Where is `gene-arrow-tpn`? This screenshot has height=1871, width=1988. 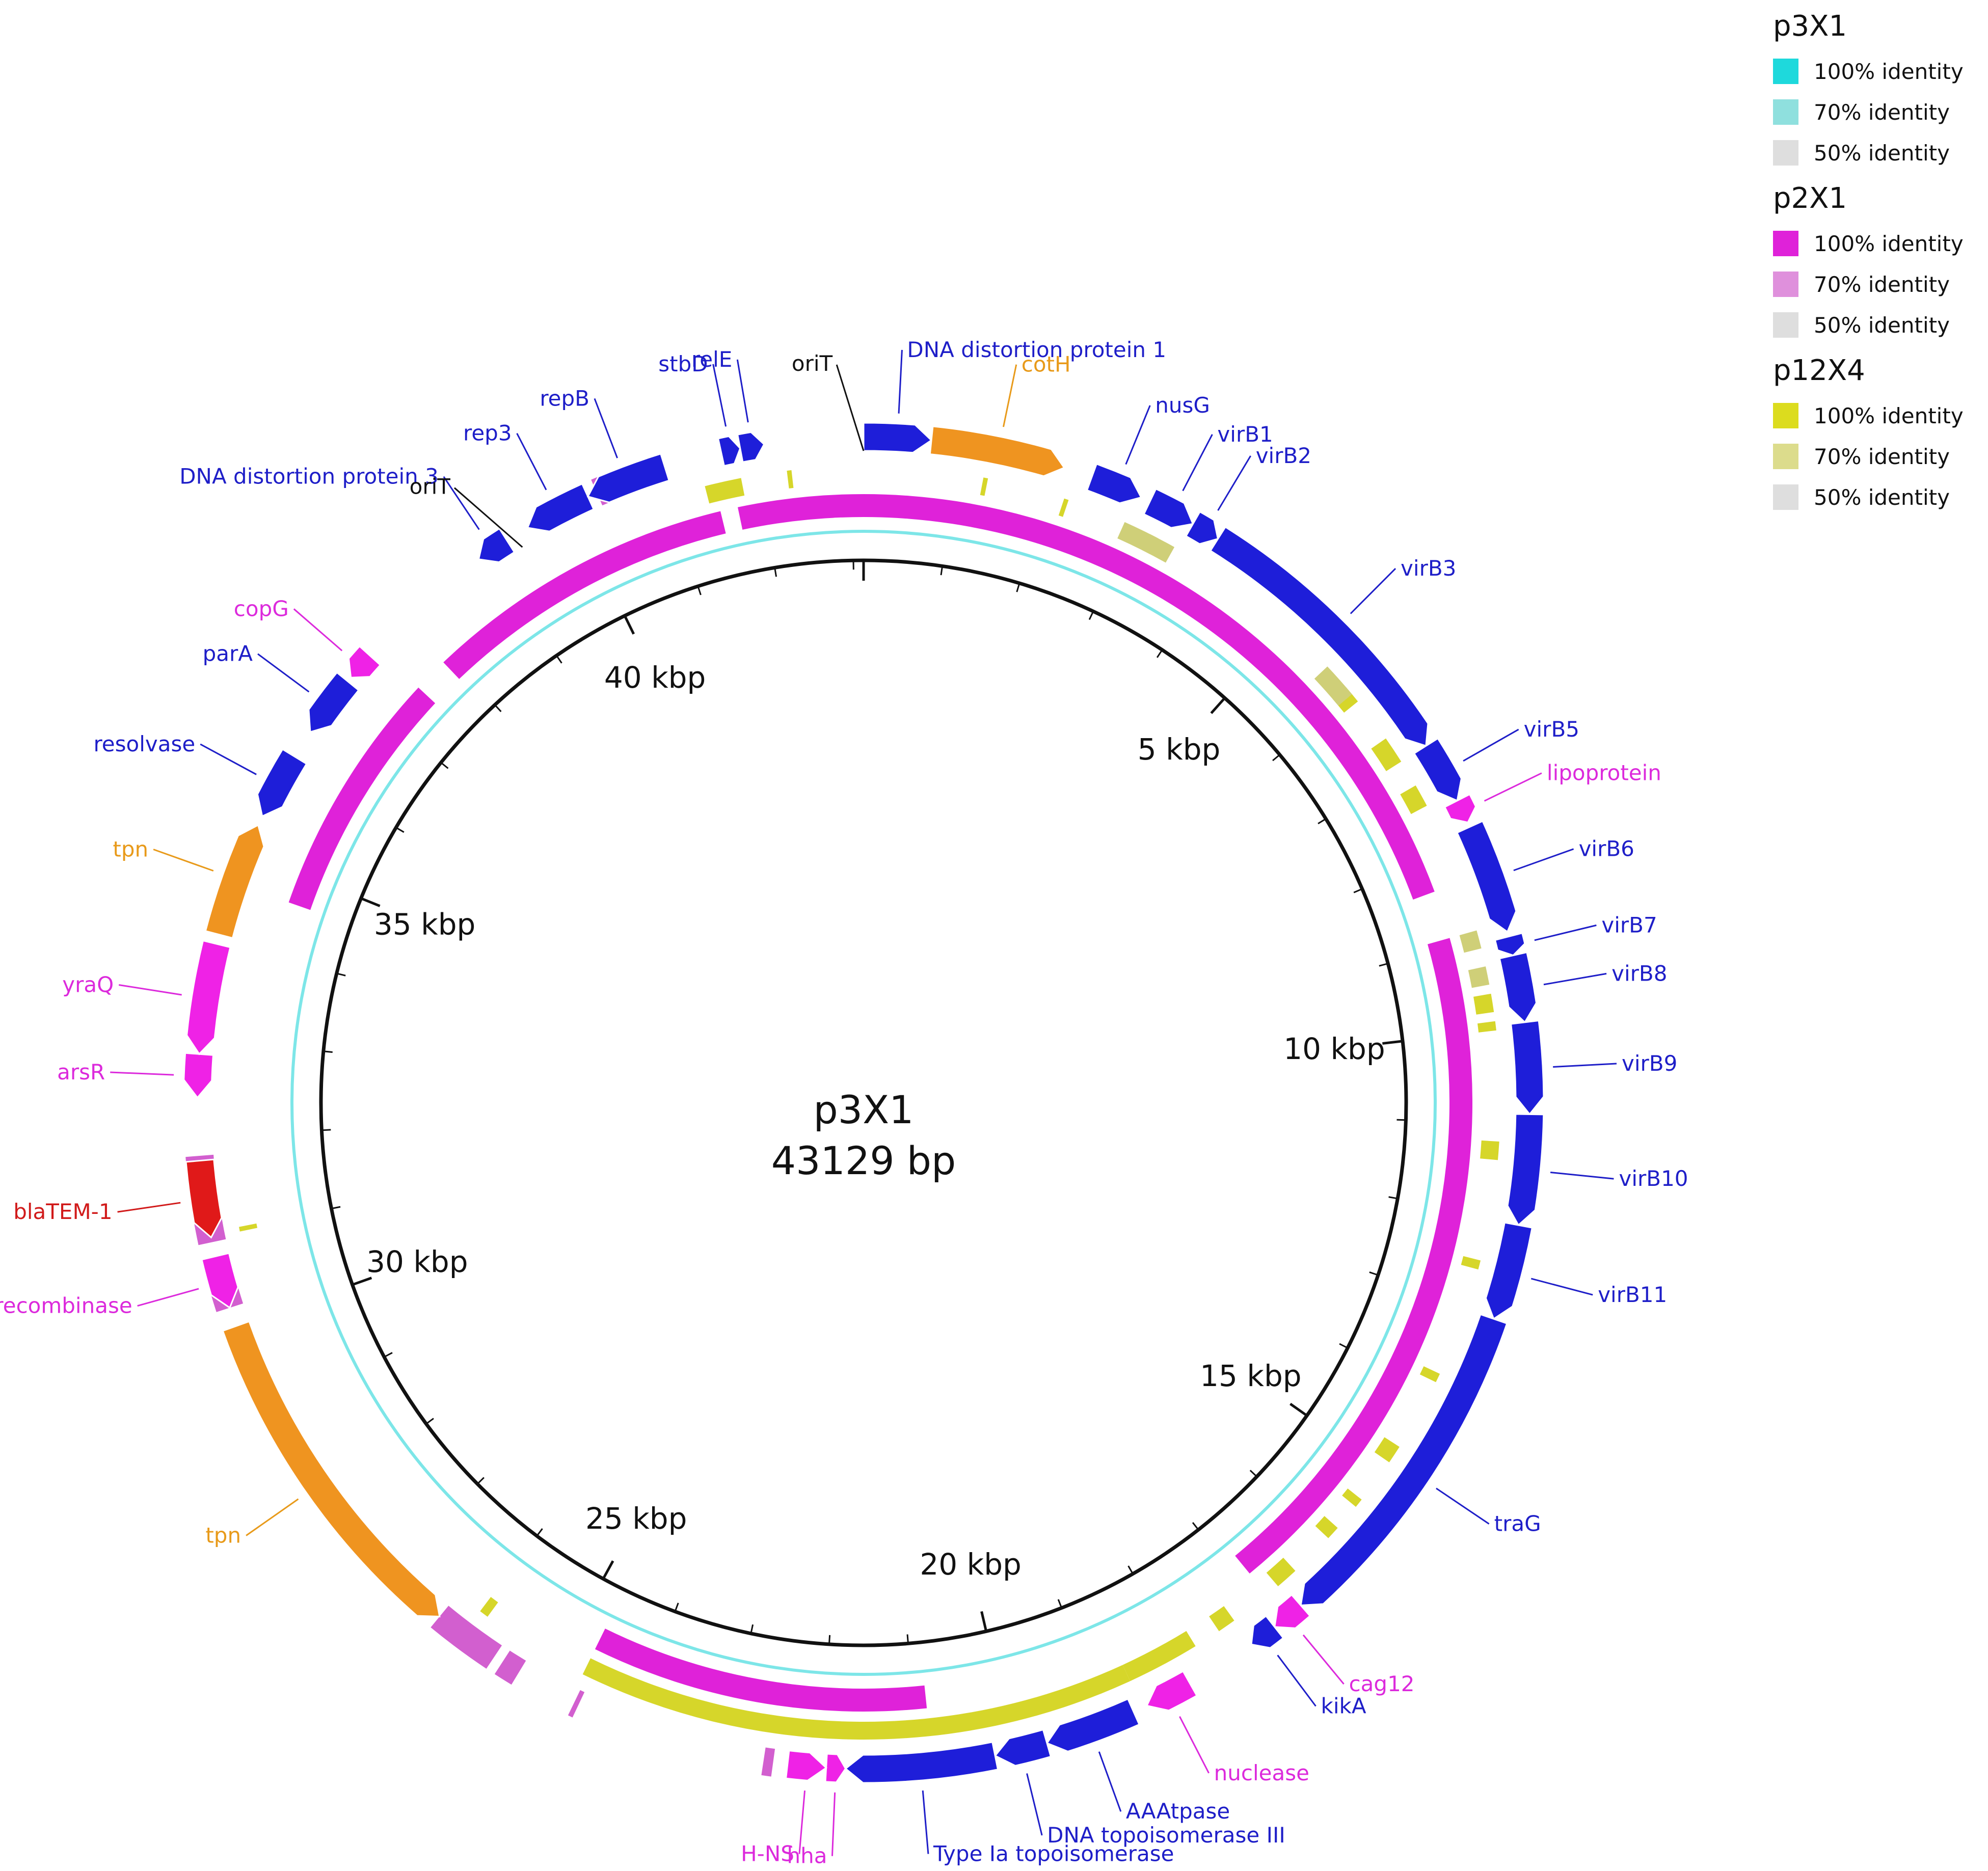 gene-arrow-tpn is located at coordinates (234, 881).